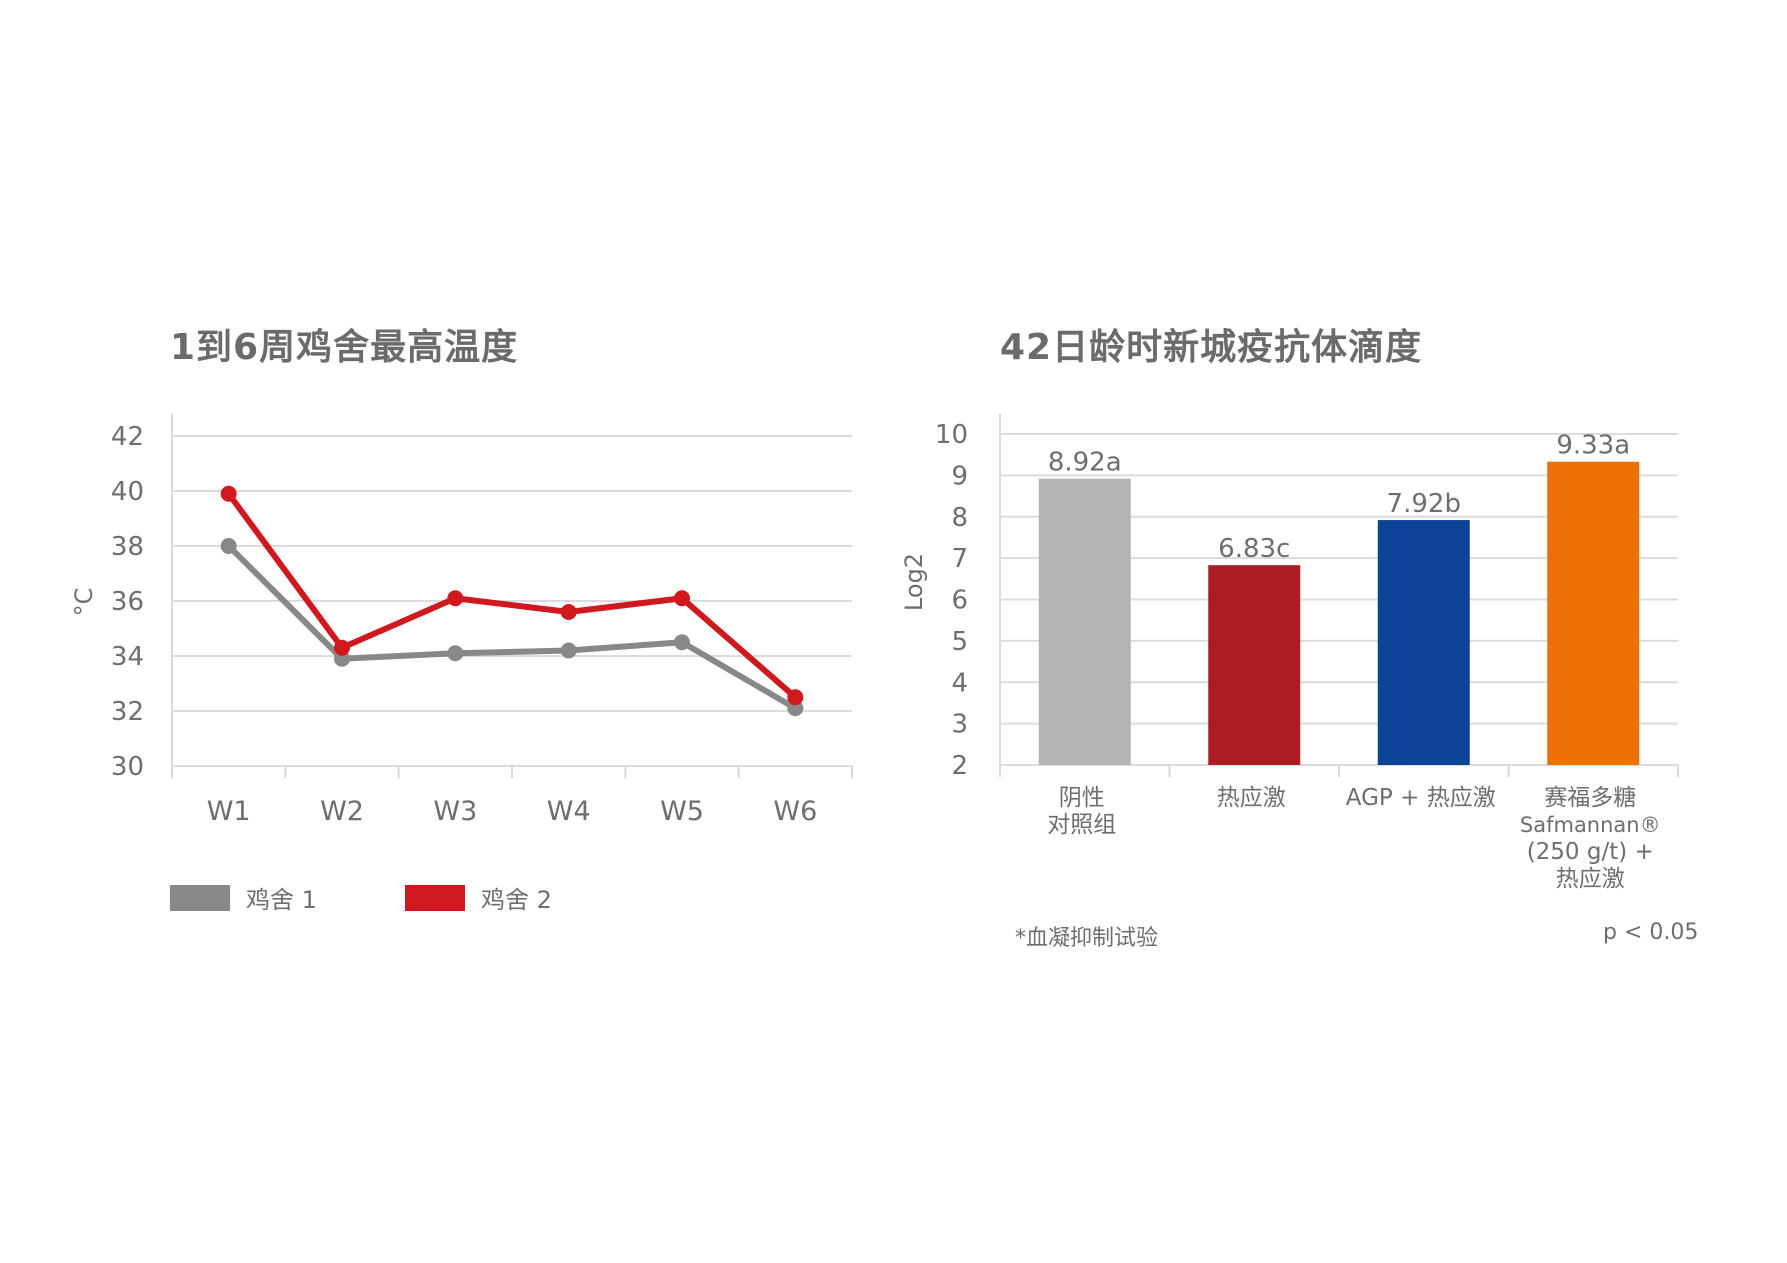 This screenshot has height=1263, width=1787. Describe the element at coordinates (127, 602) in the screenshot. I see `y-tick-label: 36` at that location.